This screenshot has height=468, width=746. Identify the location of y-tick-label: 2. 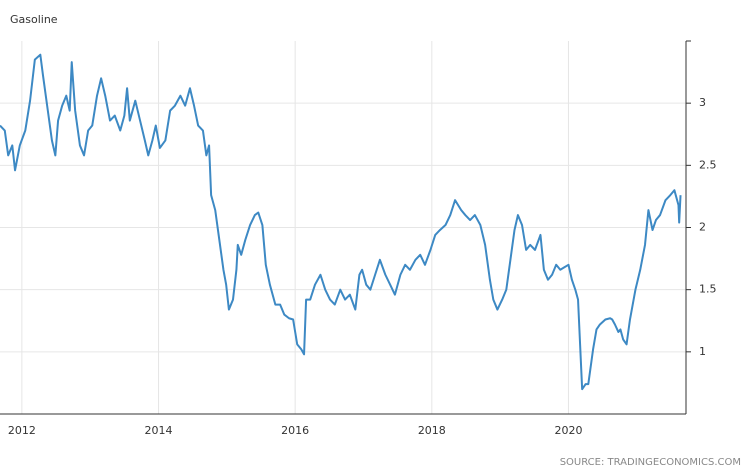
(702, 227).